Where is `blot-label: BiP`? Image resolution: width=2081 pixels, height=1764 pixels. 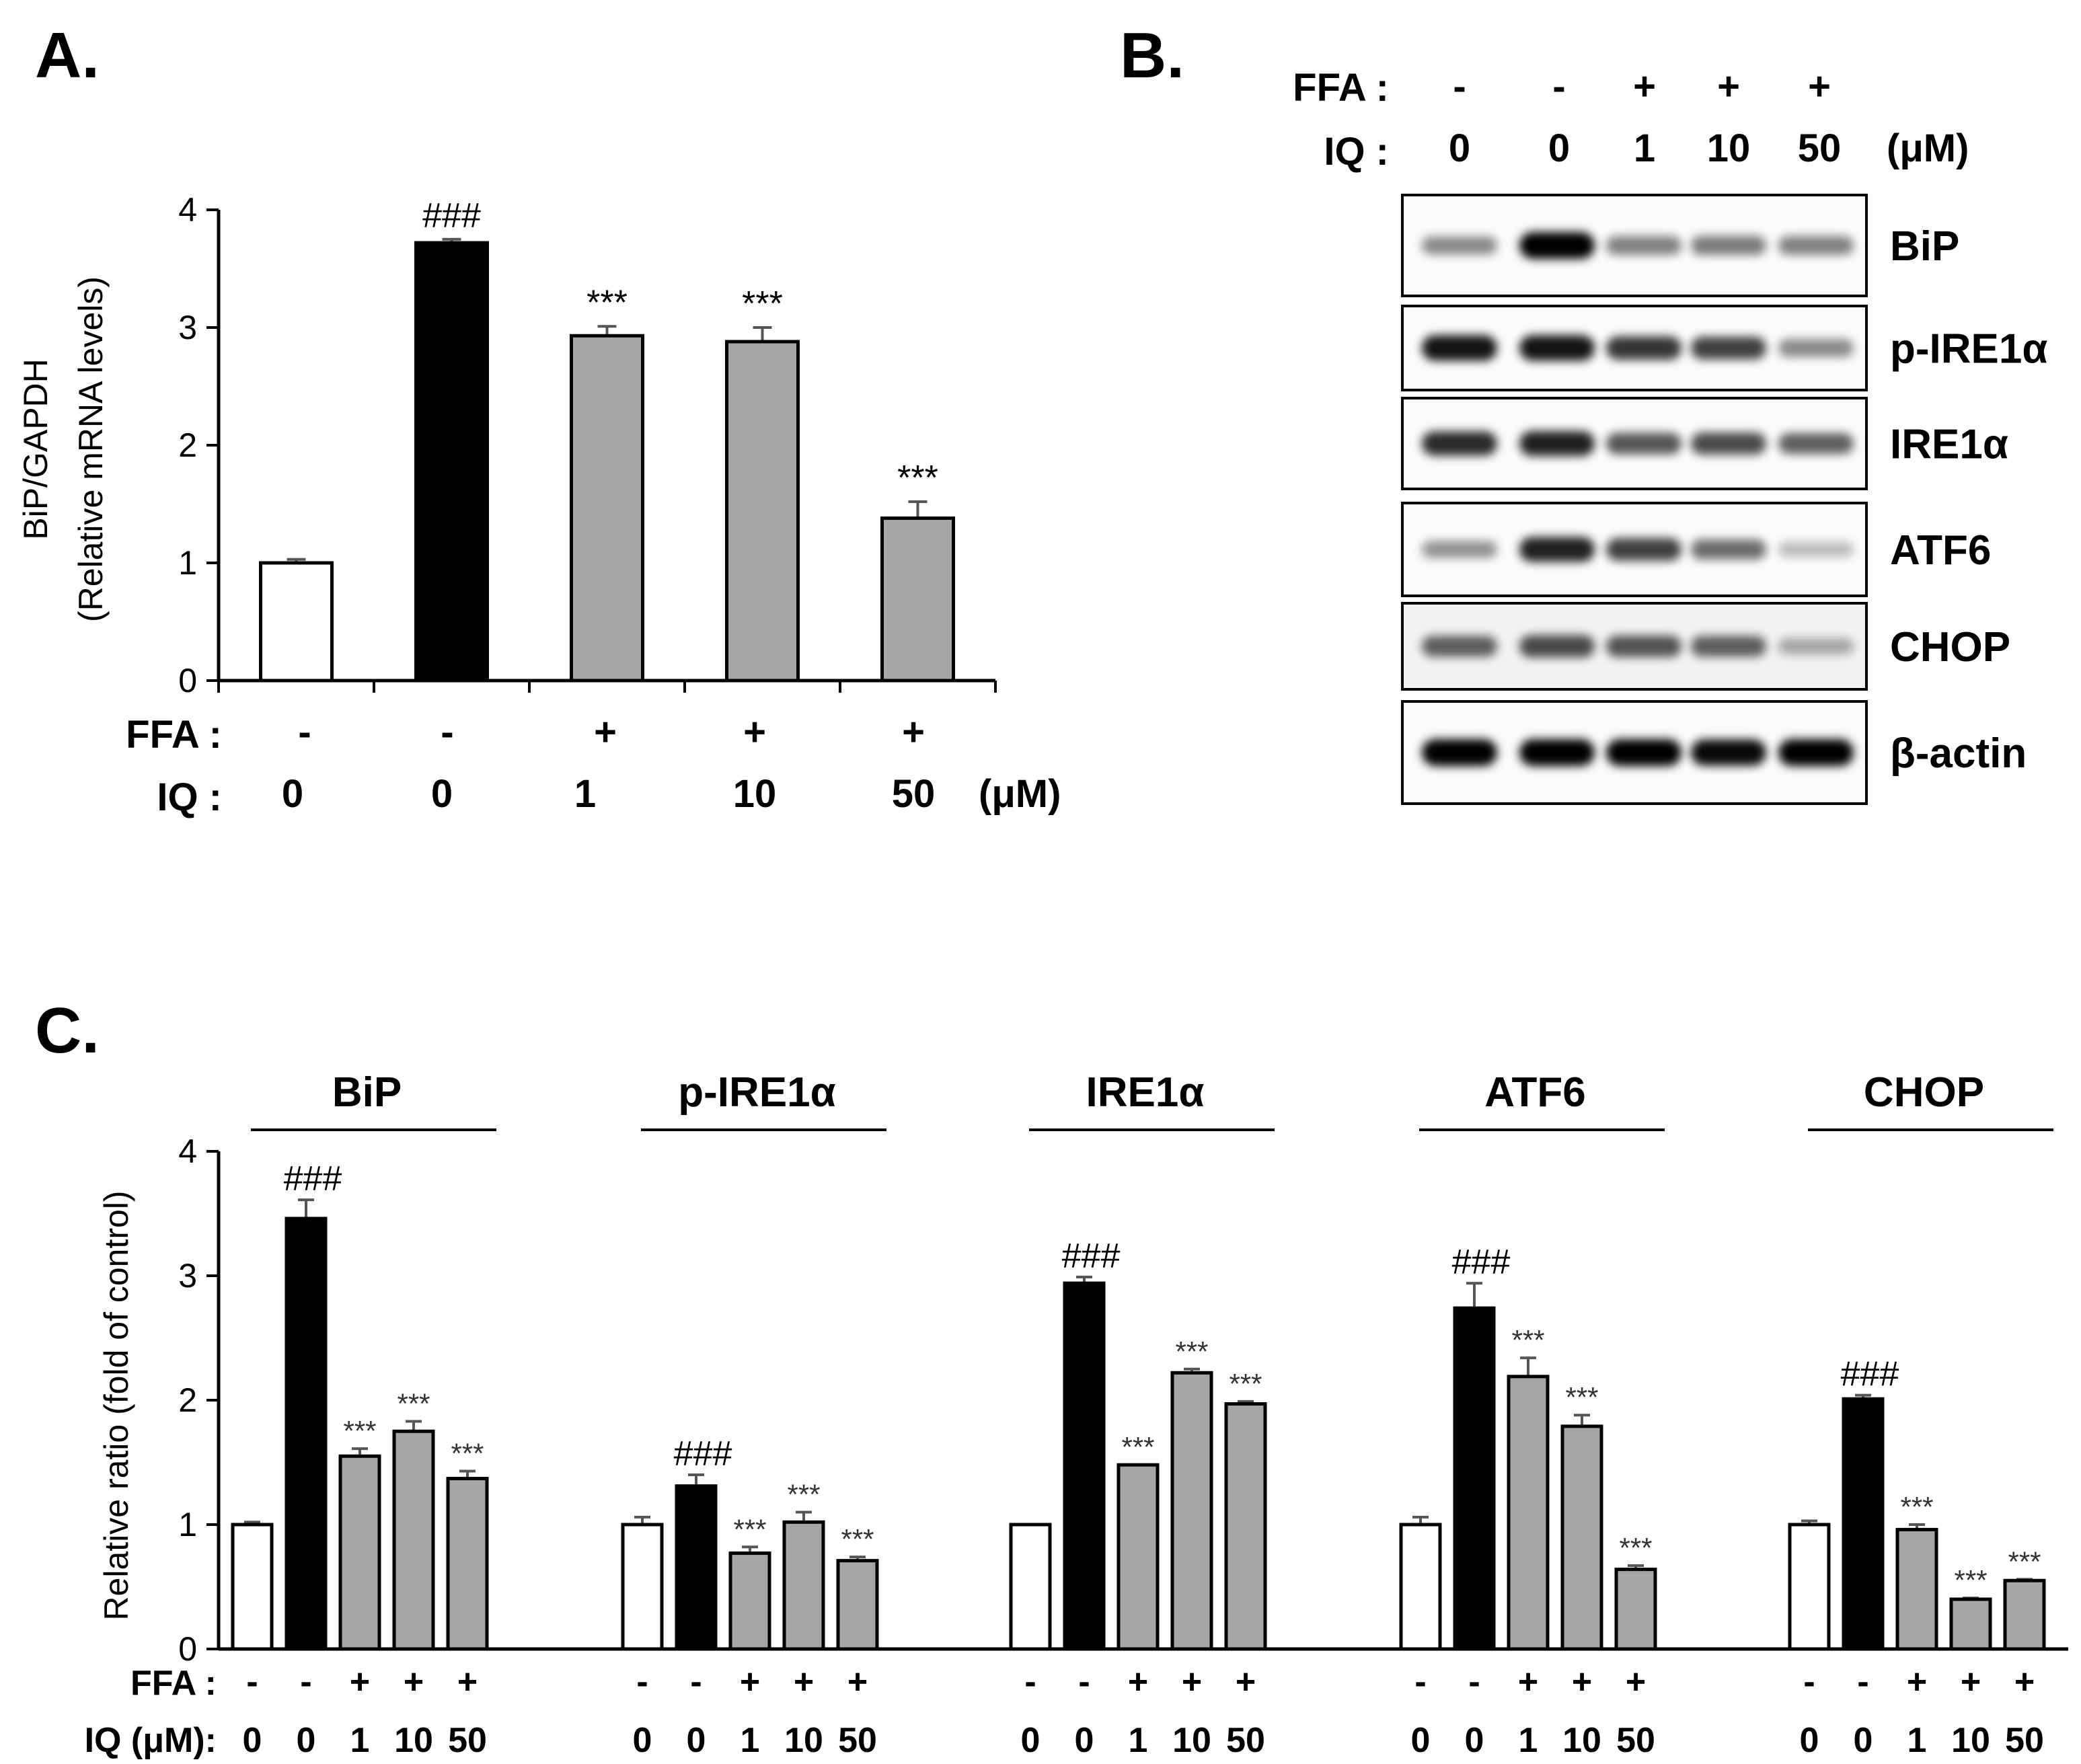 blot-label: BiP is located at coordinates (1925, 247).